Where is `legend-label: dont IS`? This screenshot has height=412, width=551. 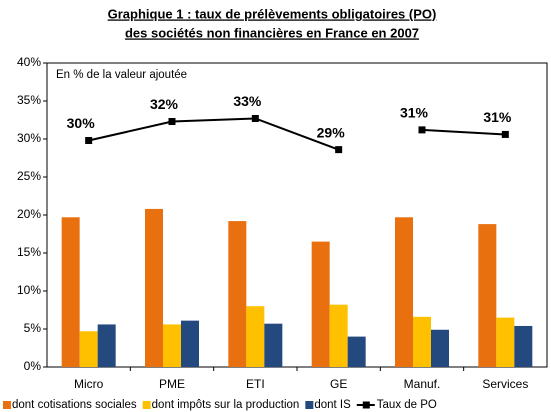 legend-label: dont IS is located at coordinates (332, 405).